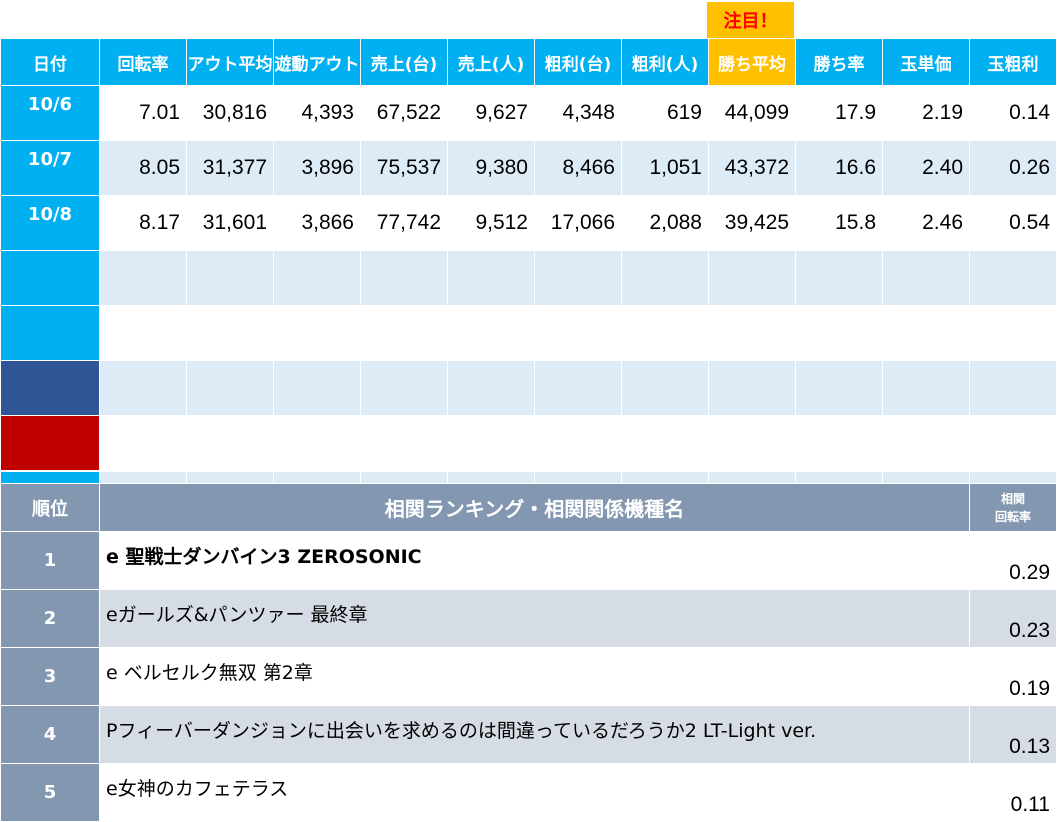  I want to click on machine-name: e ベルセルク無双 第2章, so click(534, 676).